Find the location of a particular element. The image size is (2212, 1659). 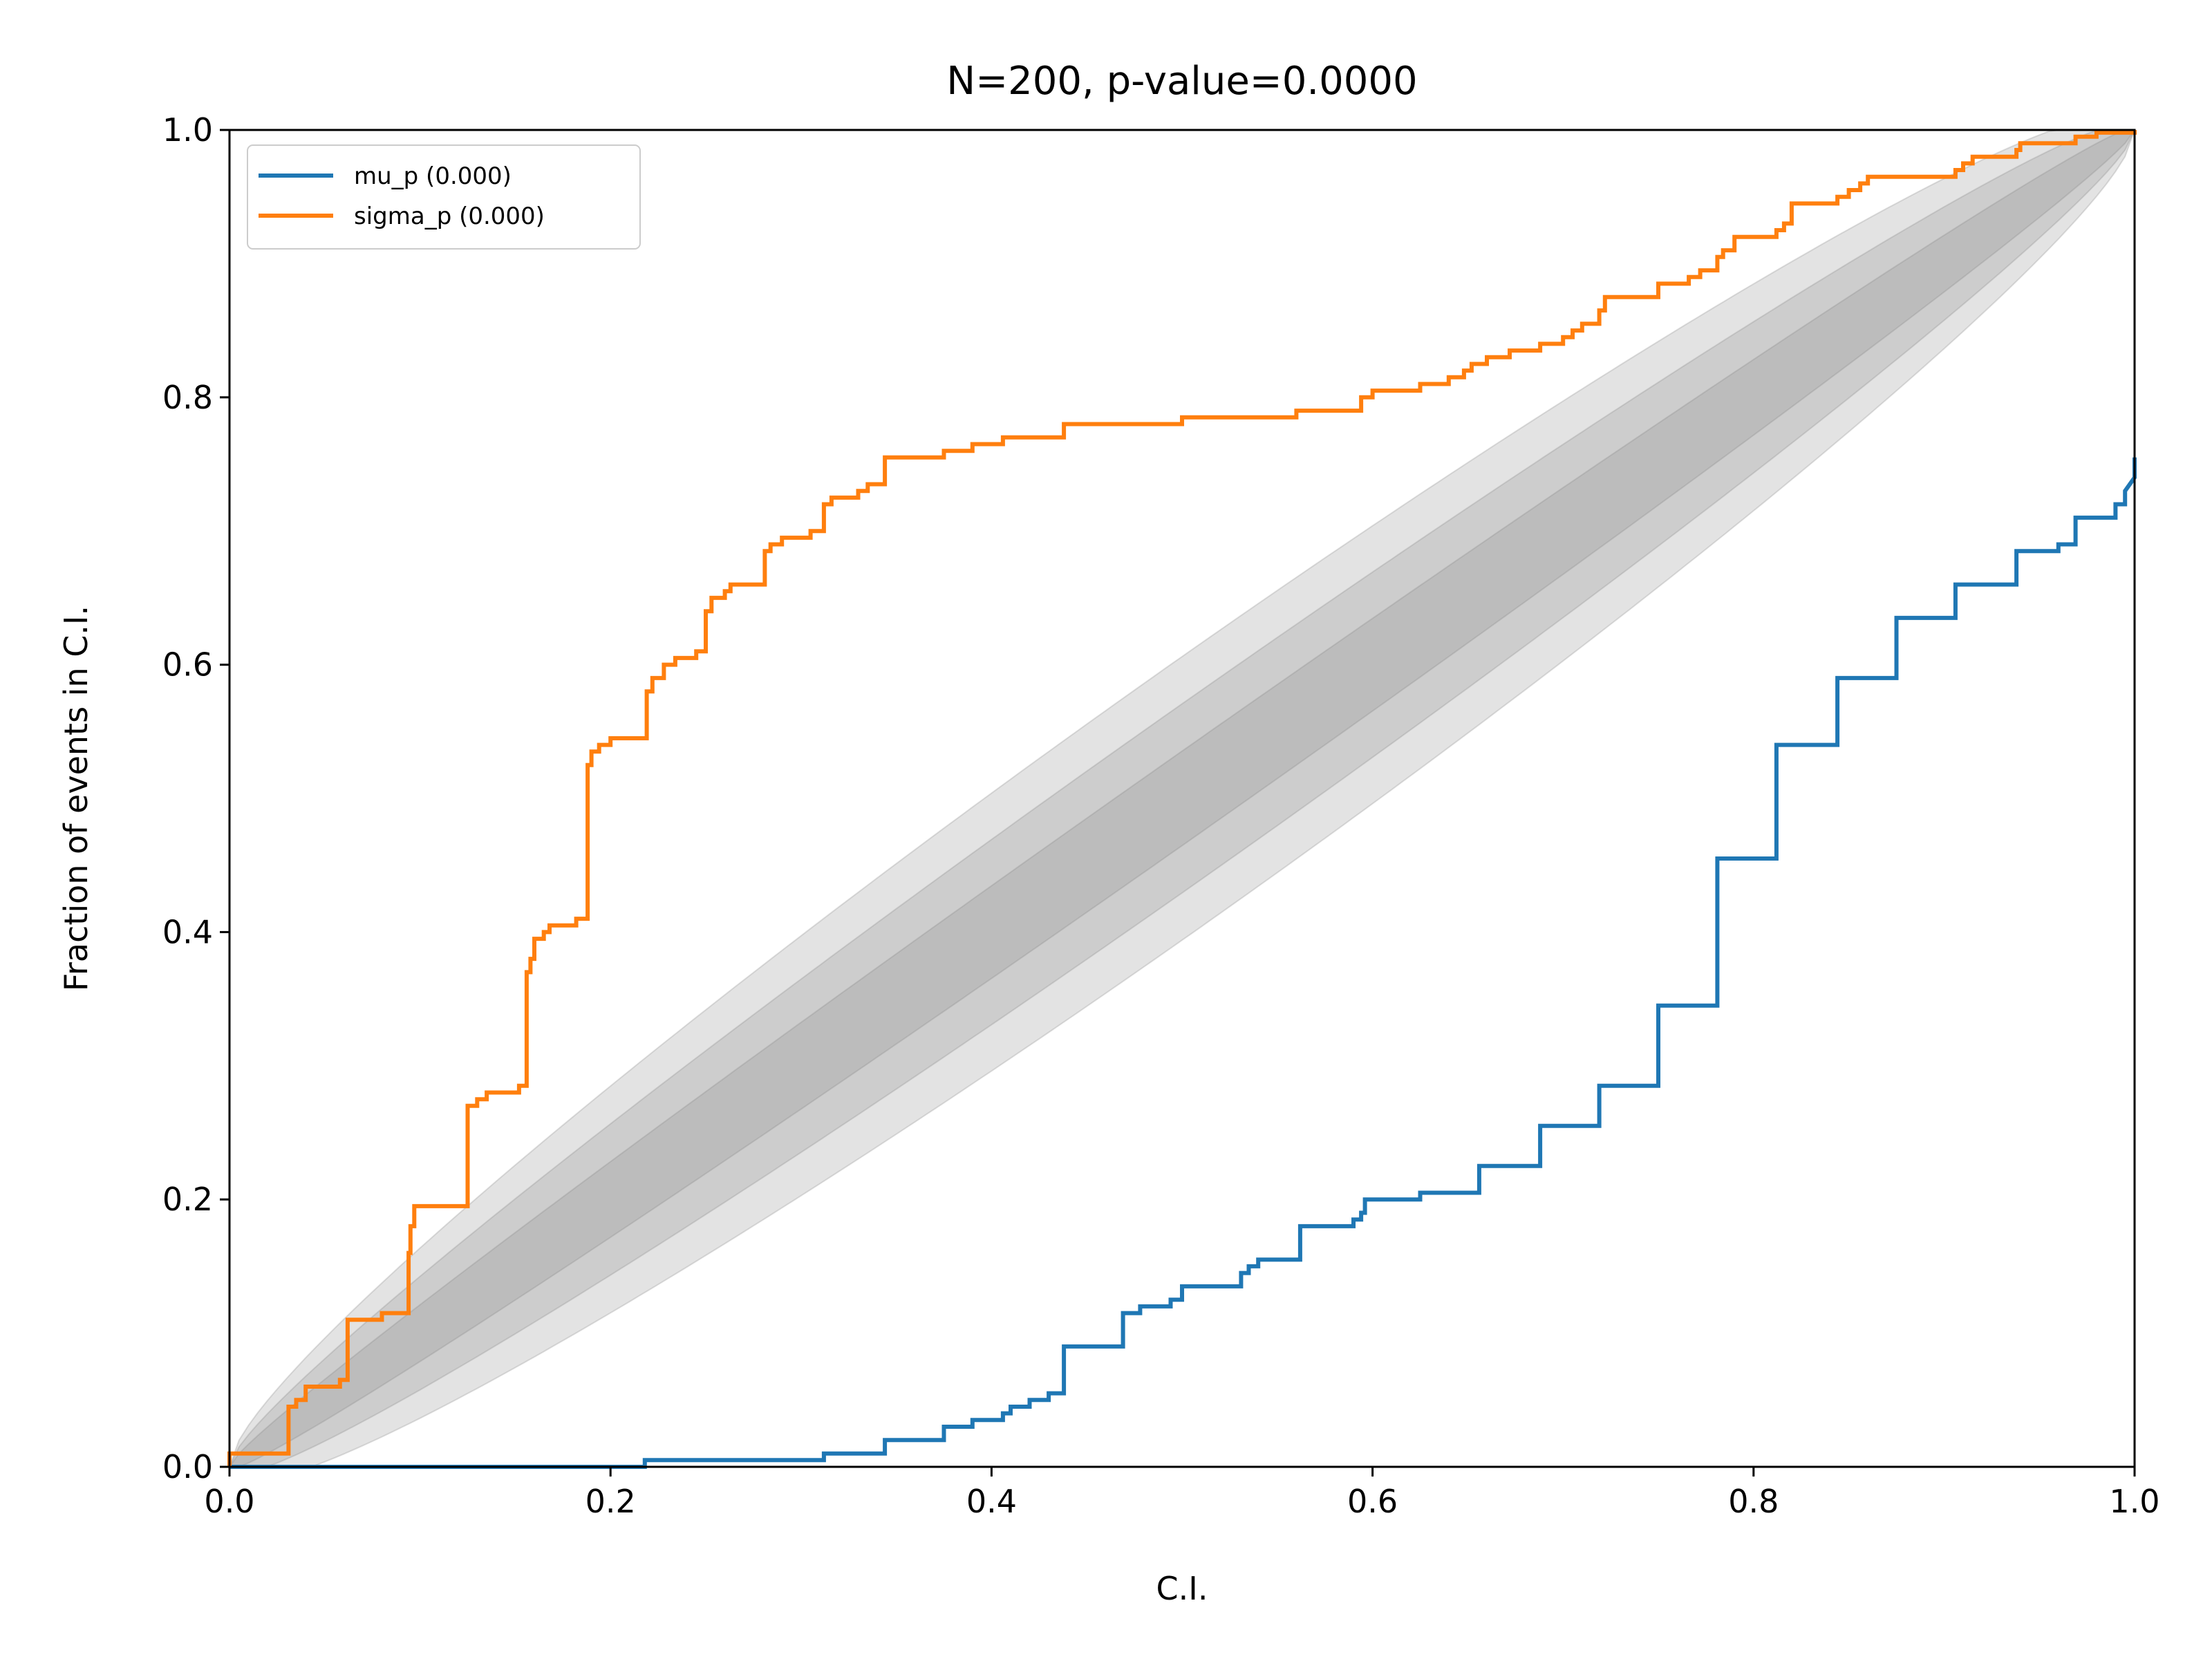

legend-label-mu-p: mu_p (0.000) is located at coordinates (433, 176).